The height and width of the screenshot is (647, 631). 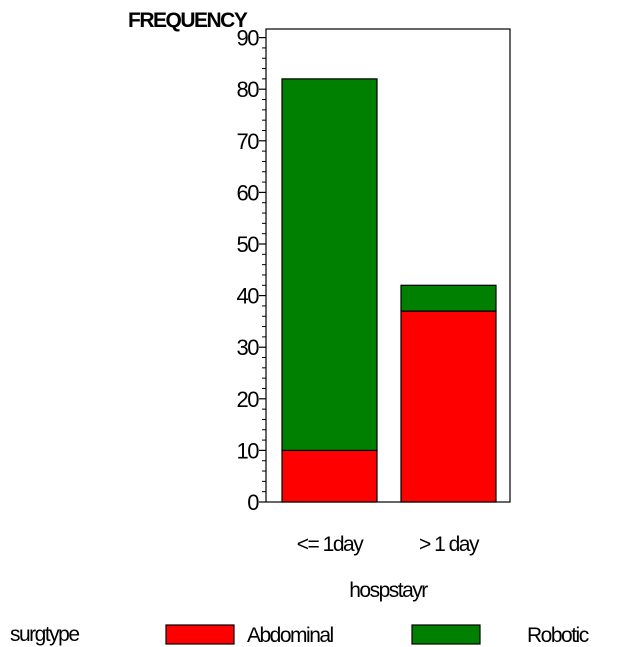 I want to click on legend-label-robotic: Robotic, so click(x=558, y=635).